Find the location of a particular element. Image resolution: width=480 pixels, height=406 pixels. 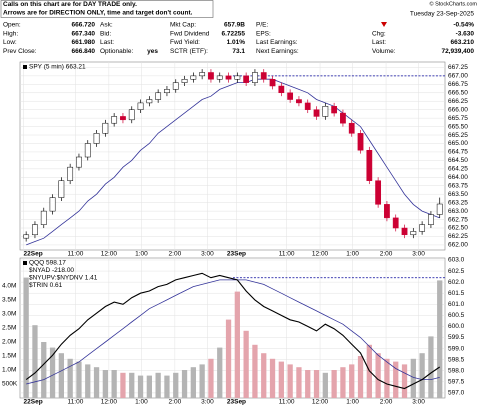

y-tick-label: 662.25 is located at coordinates (458, 236).